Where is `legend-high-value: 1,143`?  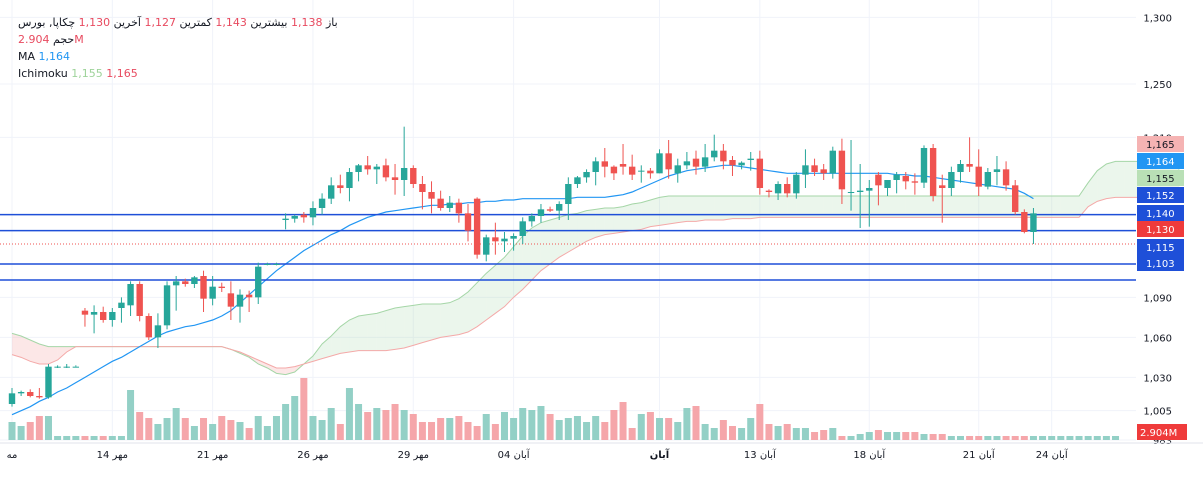
legend-high-value: 1,143 is located at coordinates (231, 22).